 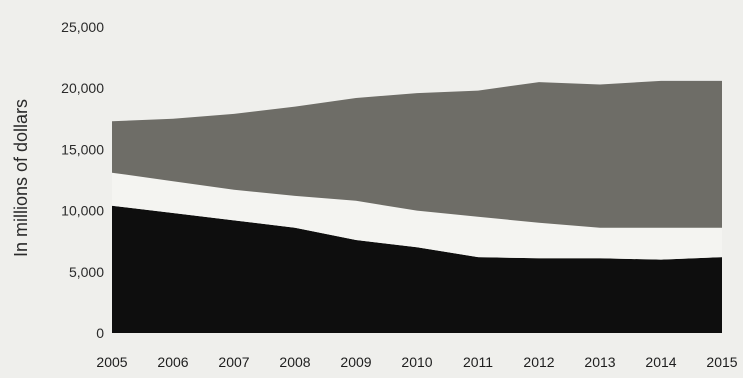 What do you see at coordinates (172, 362) in the screenshot?
I see `x-tick-label: 2006` at bounding box center [172, 362].